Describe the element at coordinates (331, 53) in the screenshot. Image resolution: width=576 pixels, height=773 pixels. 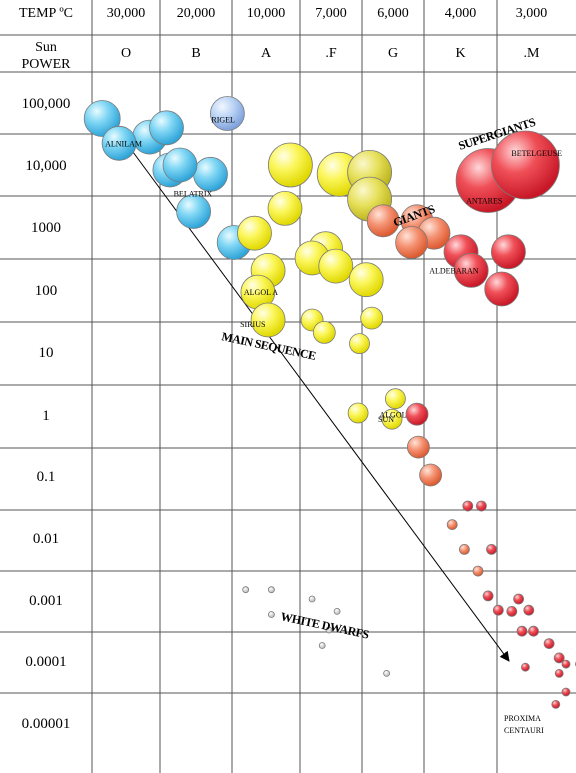
I see `spectral-class-tick: .F` at that location.